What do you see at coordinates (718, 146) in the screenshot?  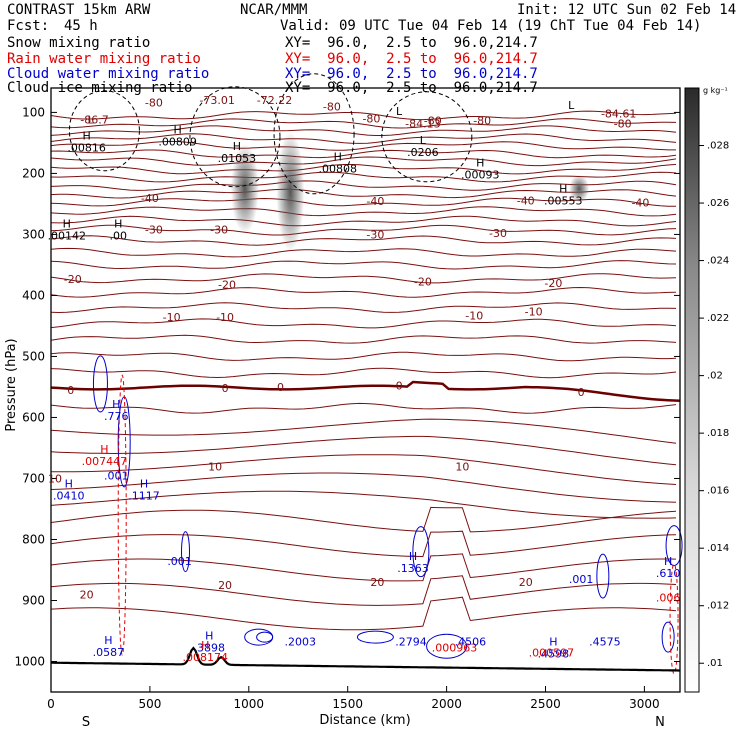 I see `colorbar-tick-label: .028` at bounding box center [718, 146].